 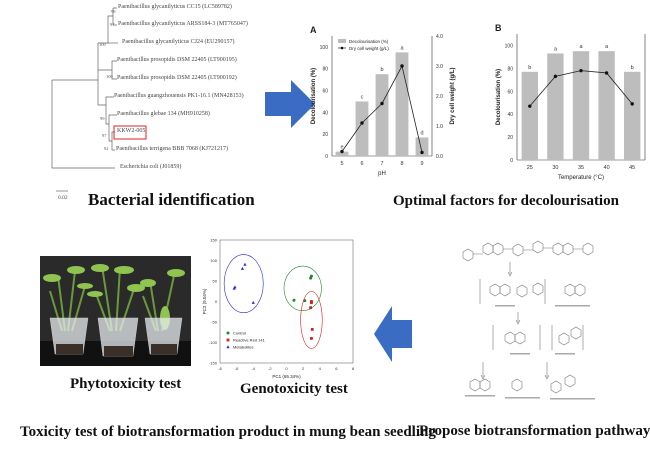 What do you see at coordinates (530, 168) in the screenshot?
I see `x-tick-label: 25` at bounding box center [530, 168].